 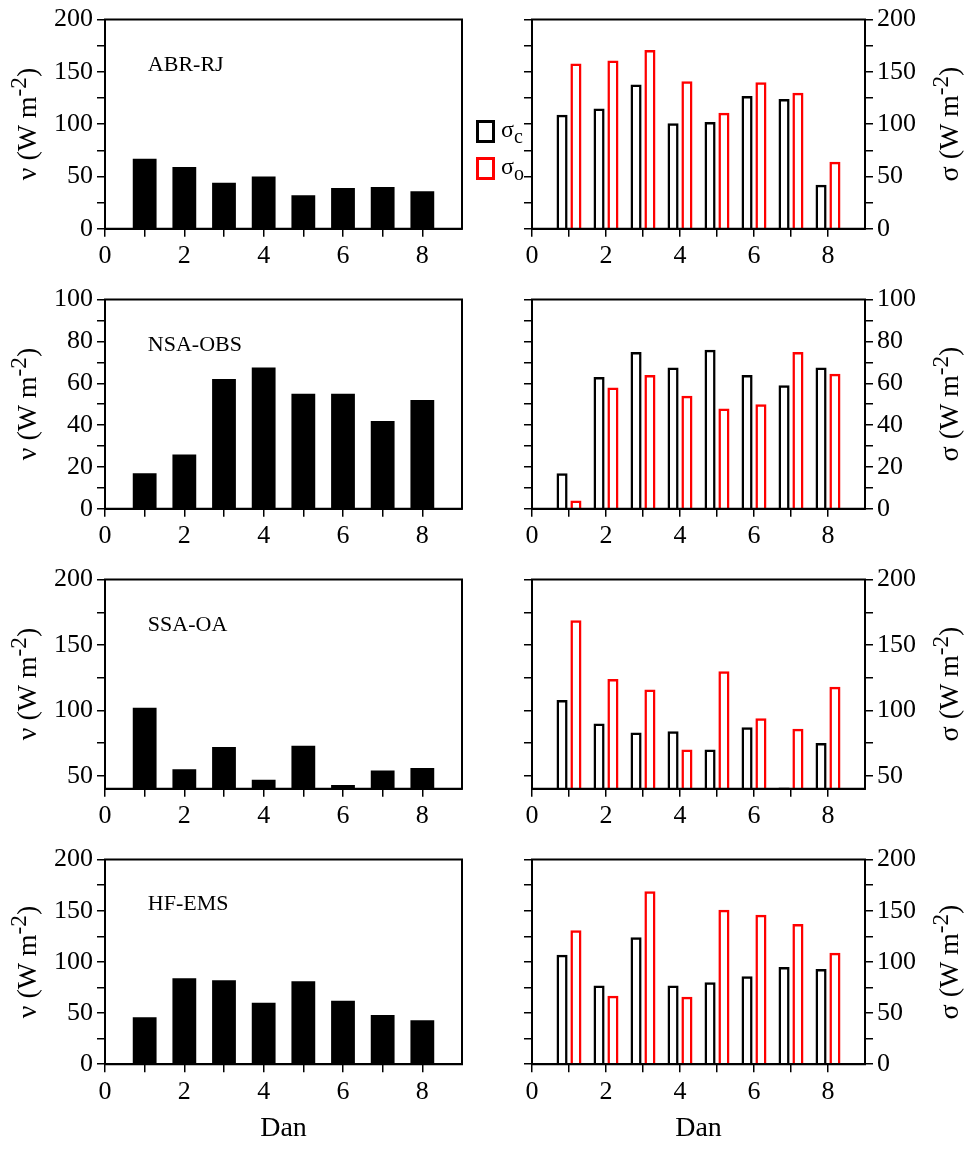 I want to click on annotation: HF-EMS, so click(x=188, y=903).